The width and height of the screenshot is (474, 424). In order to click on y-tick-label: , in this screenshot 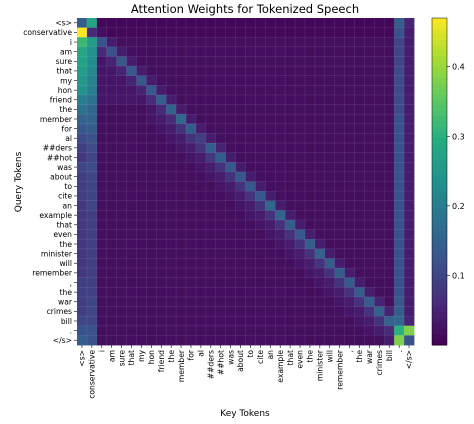, I will do `click(71, 282)`.